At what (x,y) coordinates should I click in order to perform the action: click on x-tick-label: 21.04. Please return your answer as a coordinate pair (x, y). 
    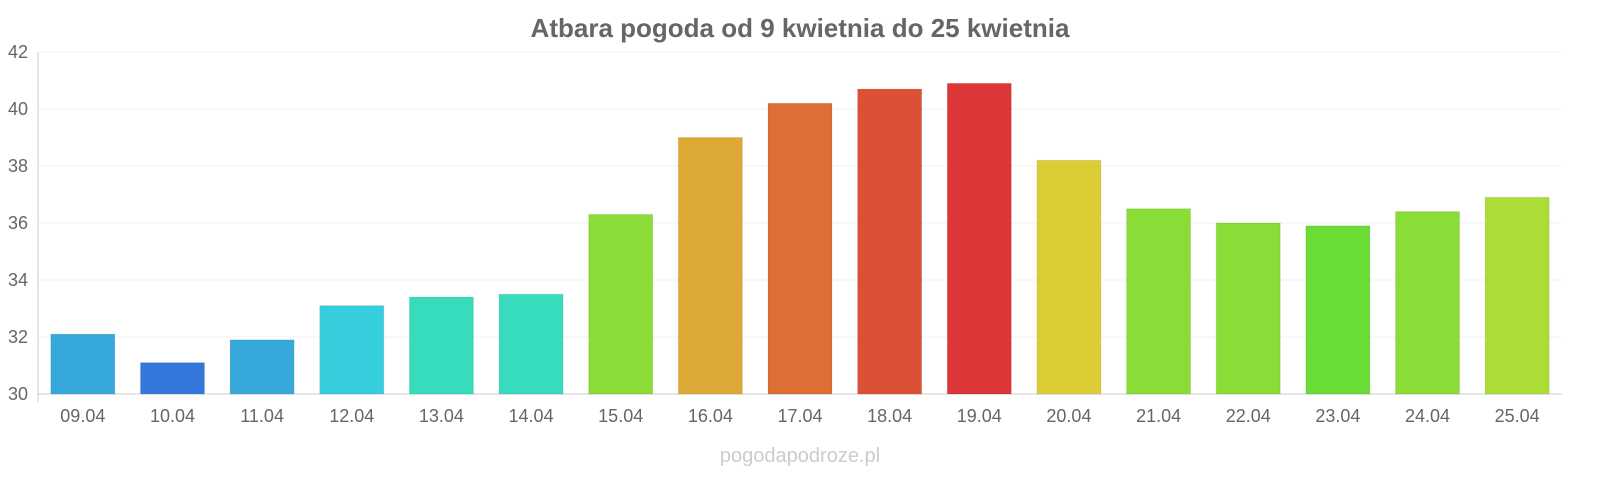
    Looking at the image, I should click on (1158, 416).